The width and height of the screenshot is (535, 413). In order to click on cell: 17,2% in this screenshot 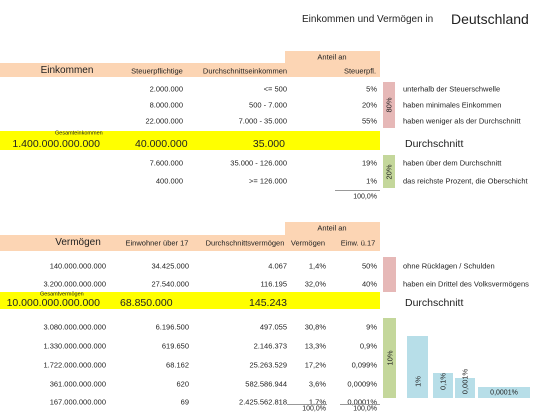, I will do `click(315, 365)`.